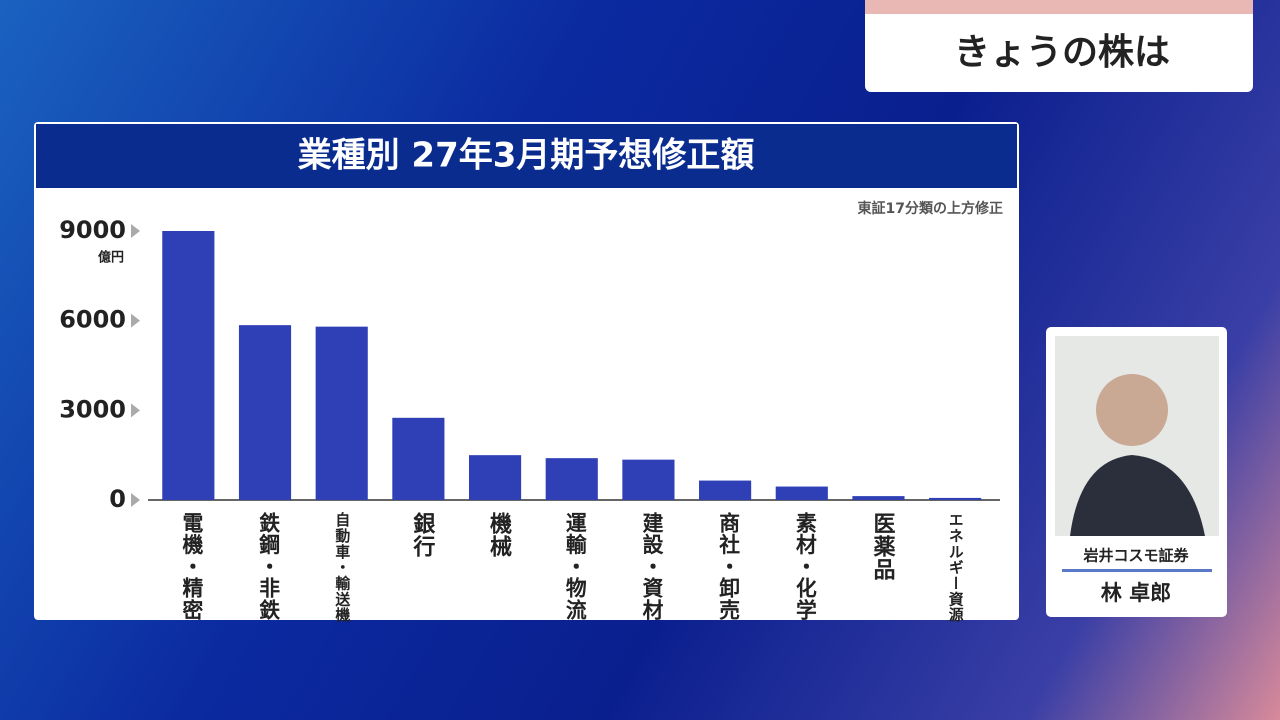 Image resolution: width=1280 pixels, height=720 pixels. What do you see at coordinates (1059, 7) in the screenshot?
I see `header-strip` at bounding box center [1059, 7].